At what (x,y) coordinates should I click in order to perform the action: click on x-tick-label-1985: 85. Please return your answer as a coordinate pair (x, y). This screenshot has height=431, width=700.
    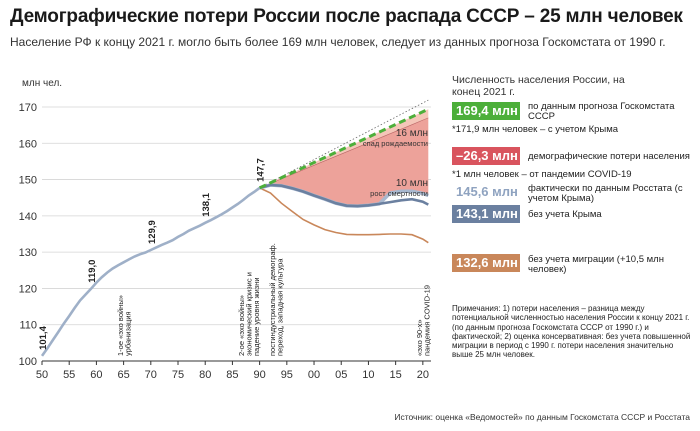
    Looking at the image, I should click on (232, 375).